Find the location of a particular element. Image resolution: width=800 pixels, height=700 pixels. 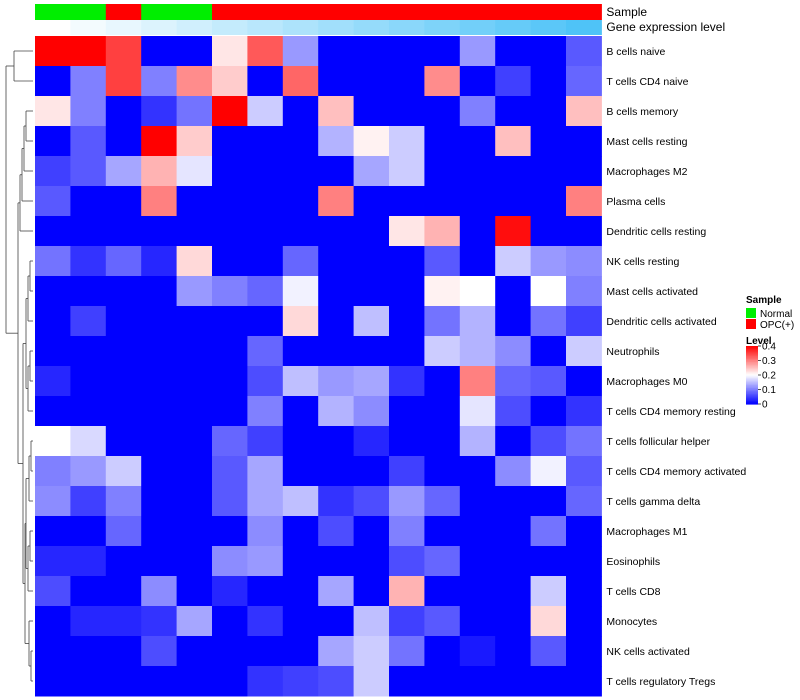

row-label: Macrophages M2 is located at coordinates (646, 172).